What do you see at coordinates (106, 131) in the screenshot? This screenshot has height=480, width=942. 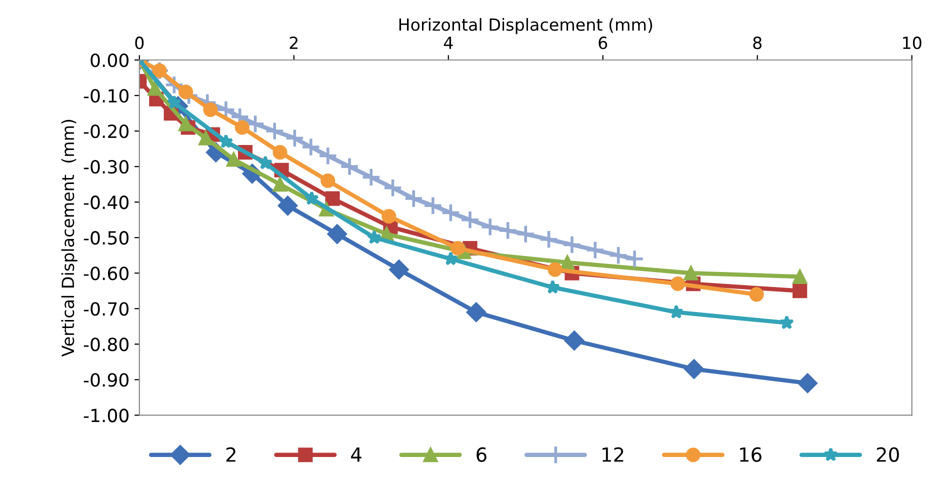 I see `y-tick-label: -0.20` at bounding box center [106, 131].